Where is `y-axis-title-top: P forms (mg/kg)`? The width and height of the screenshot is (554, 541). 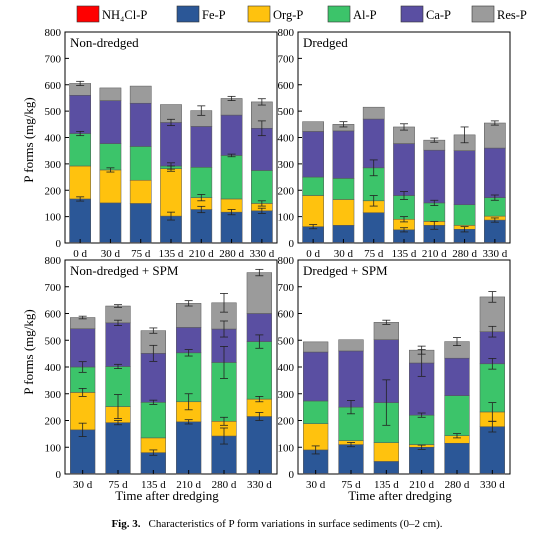 y-axis-title-top: P forms (mg/kg) is located at coordinates (28, 139).